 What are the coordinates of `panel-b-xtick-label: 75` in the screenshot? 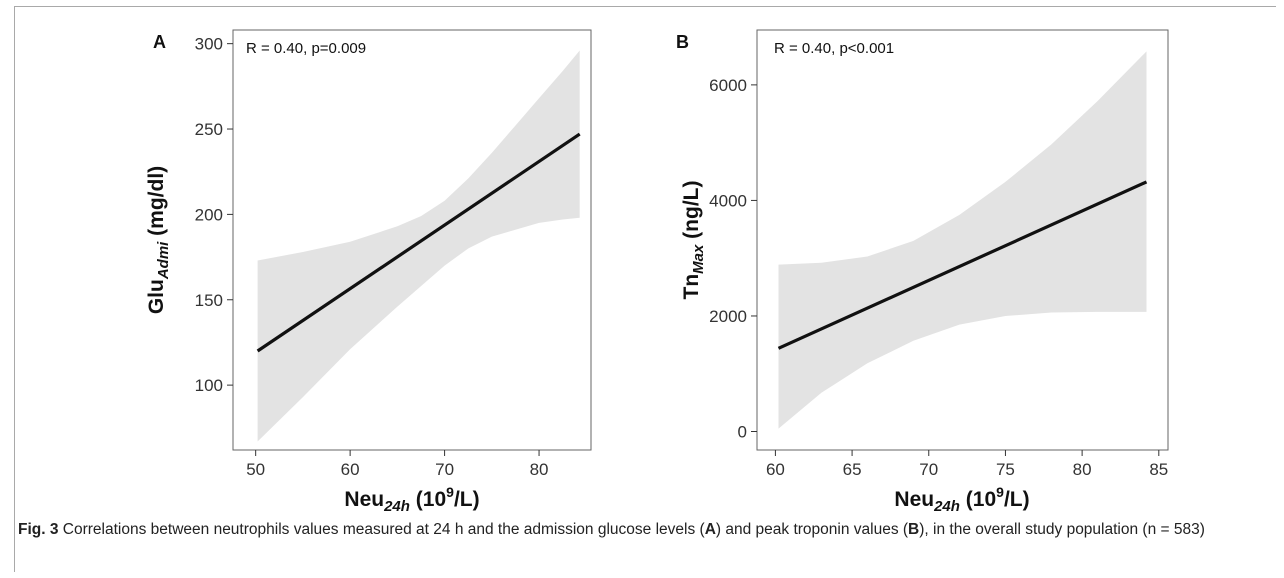 It's located at (1005, 469).